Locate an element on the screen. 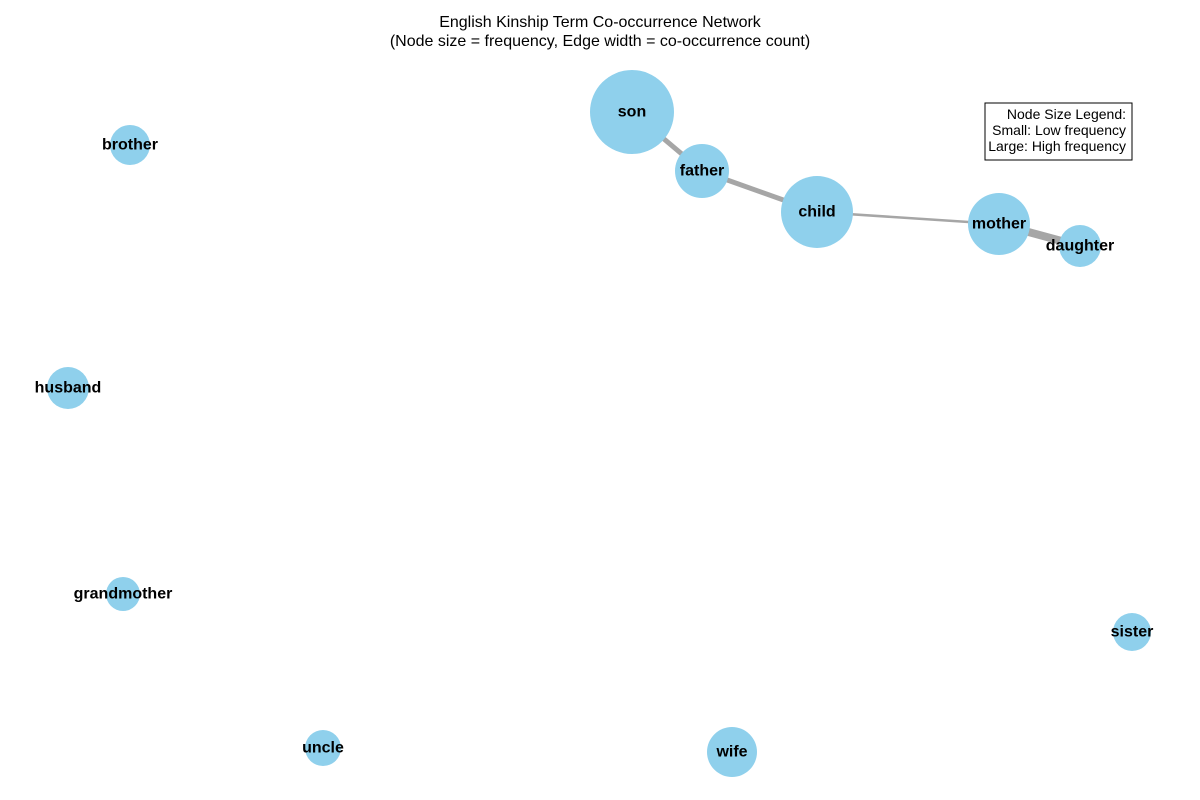 This screenshot has width=1200, height=800. node-brother is located at coordinates (130, 145).